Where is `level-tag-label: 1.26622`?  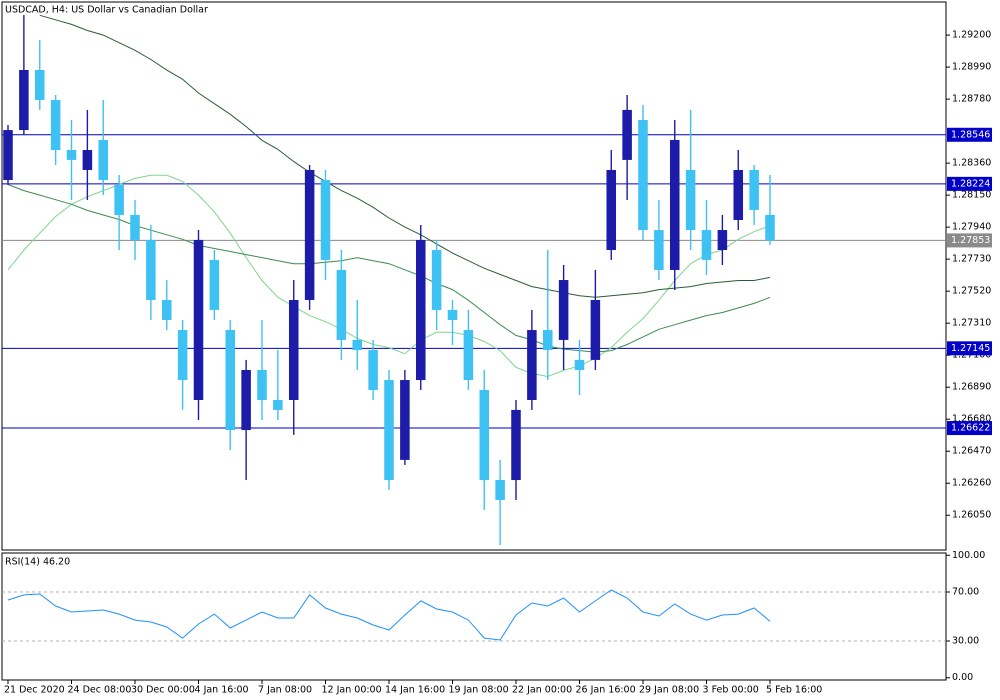
level-tag-label: 1.26622 is located at coordinates (970, 428).